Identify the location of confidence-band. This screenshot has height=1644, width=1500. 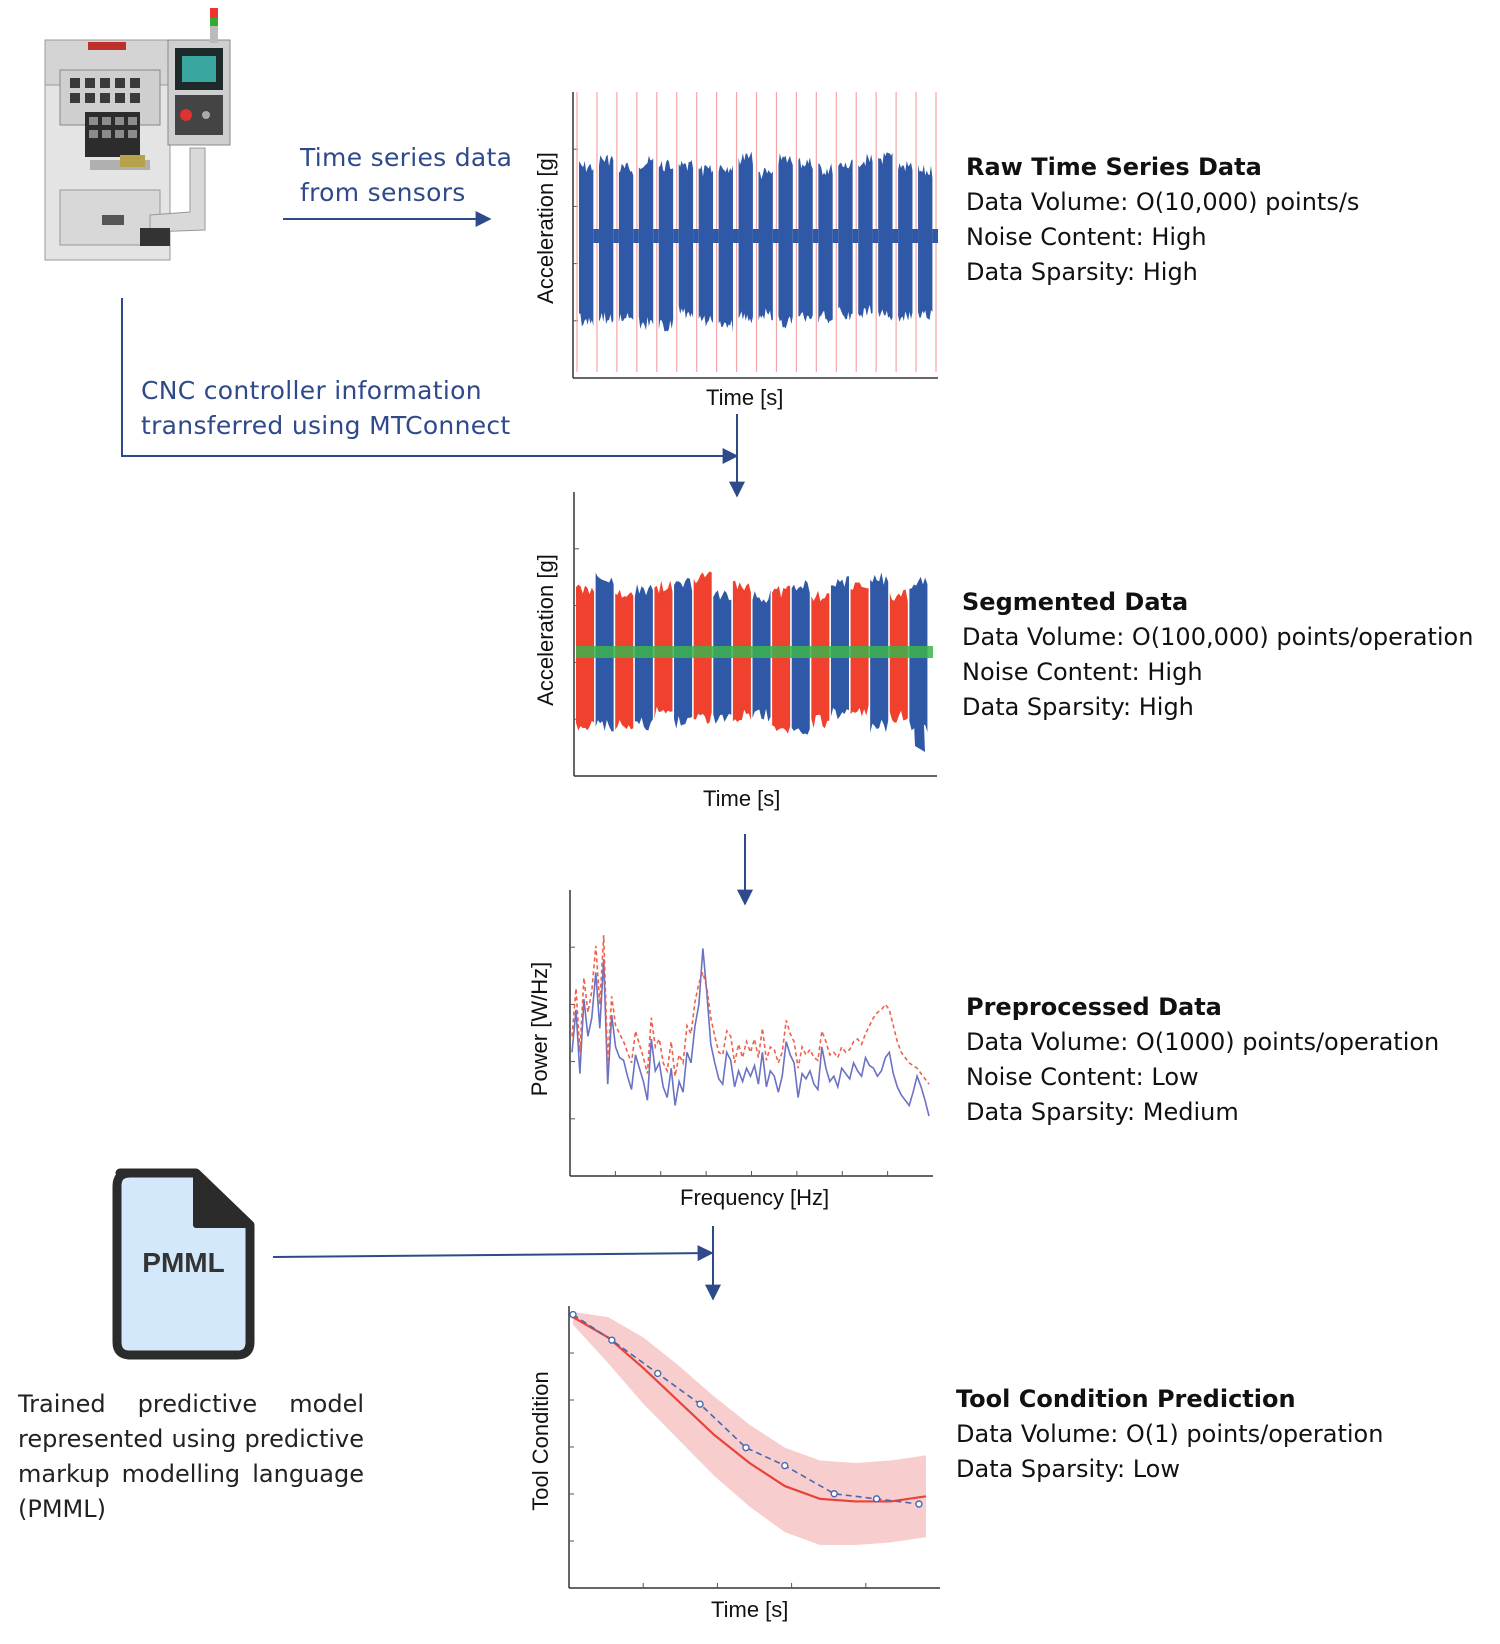
(749, 1428).